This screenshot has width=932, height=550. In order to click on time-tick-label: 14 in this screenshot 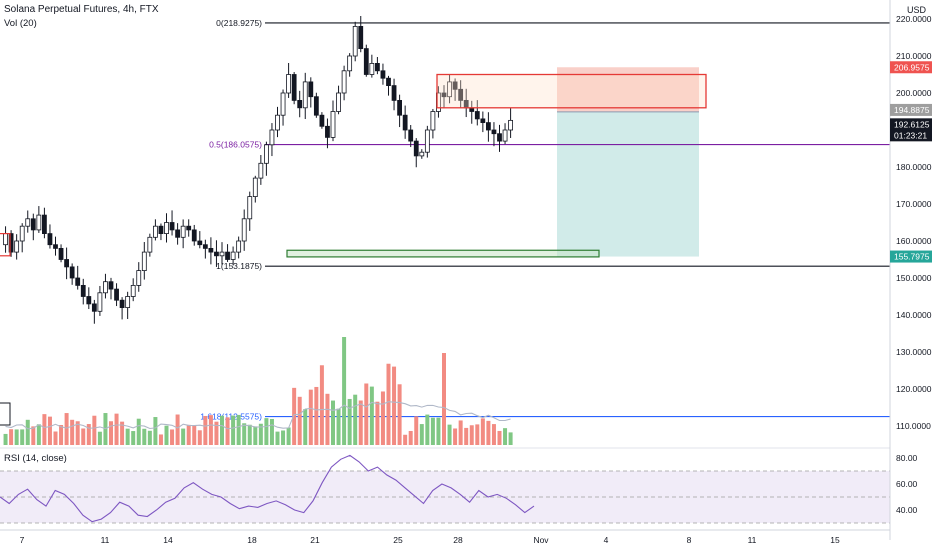, I will do `click(168, 540)`.